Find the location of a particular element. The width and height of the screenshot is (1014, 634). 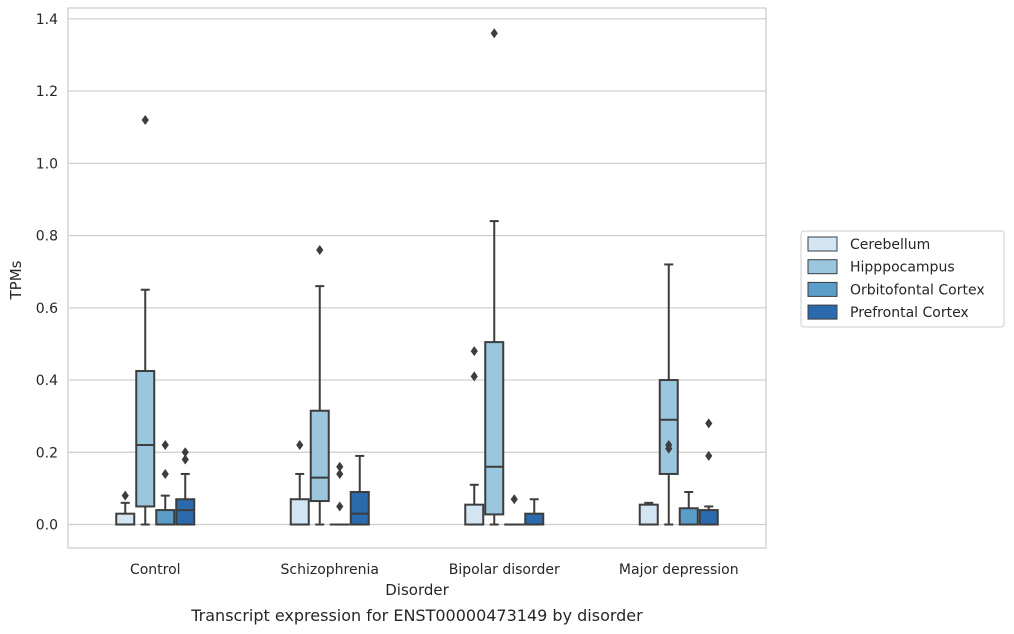

y-tick-label: 1.0 is located at coordinates (47, 164).